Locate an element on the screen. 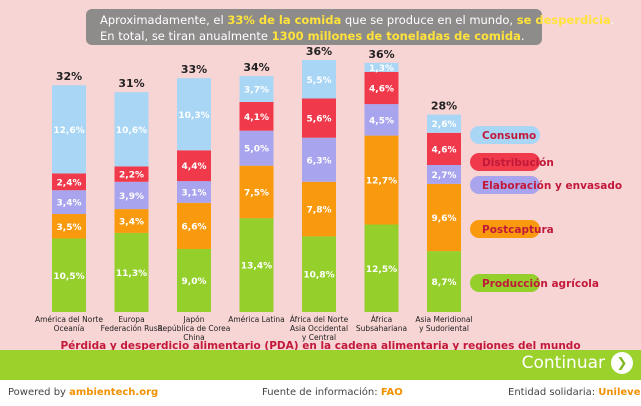 The width and height of the screenshot is (641, 406). category-label-7-line-2: y Sudoriental is located at coordinates (444, 328).